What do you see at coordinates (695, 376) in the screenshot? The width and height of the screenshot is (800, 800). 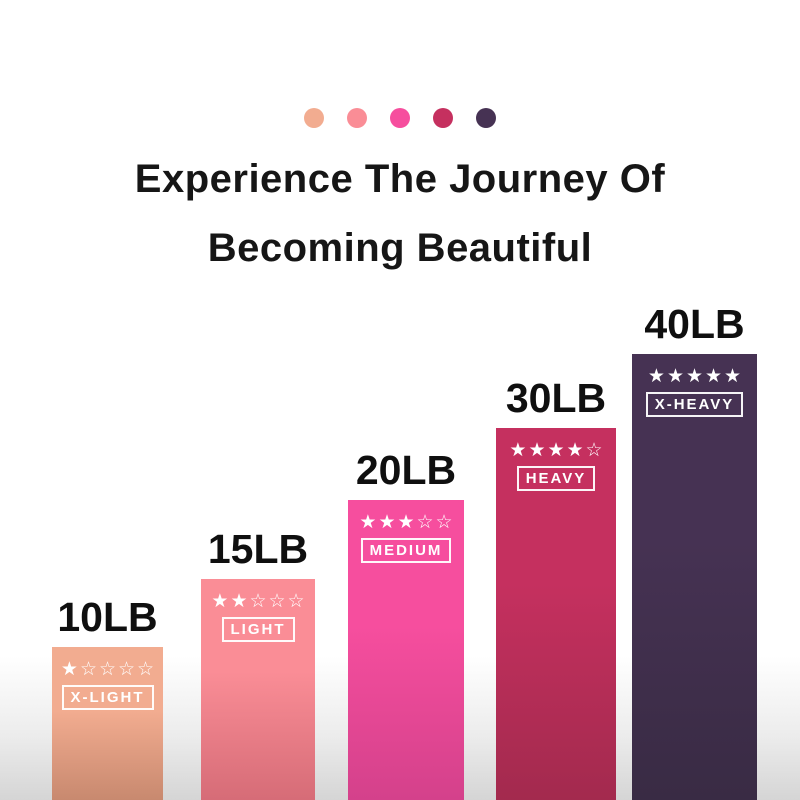 I see `star-rating-icon: ★★★★★` at bounding box center [695, 376].